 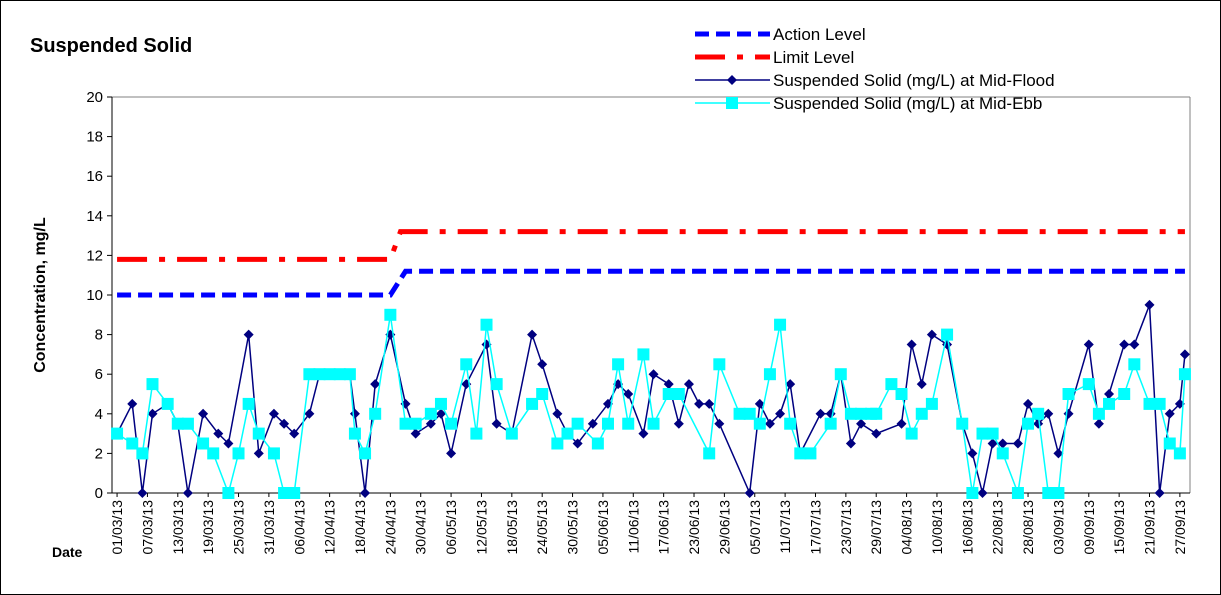 What do you see at coordinates (1180, 527) in the screenshot?
I see `x-tick-label: 27/09/13` at bounding box center [1180, 527].